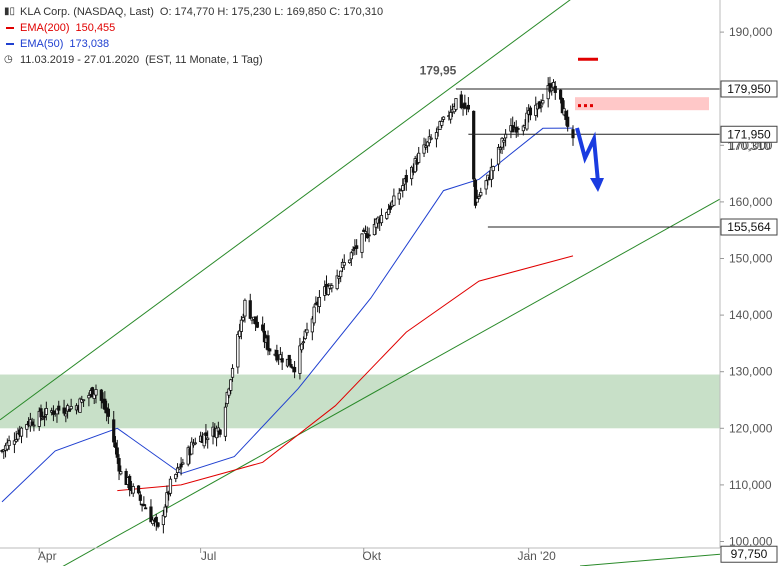 The width and height of the screenshot is (780, 566). What do you see at coordinates (751, 315) in the screenshot?
I see `y-tick-label: 140,000` at bounding box center [751, 315].